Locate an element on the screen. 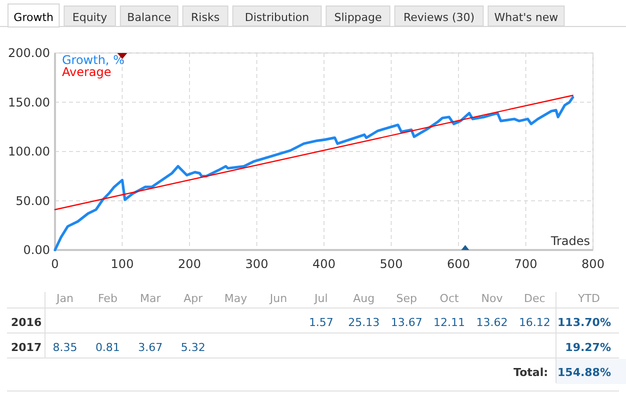 This screenshot has width=626, height=393. category-label: 2017 is located at coordinates (26, 347).